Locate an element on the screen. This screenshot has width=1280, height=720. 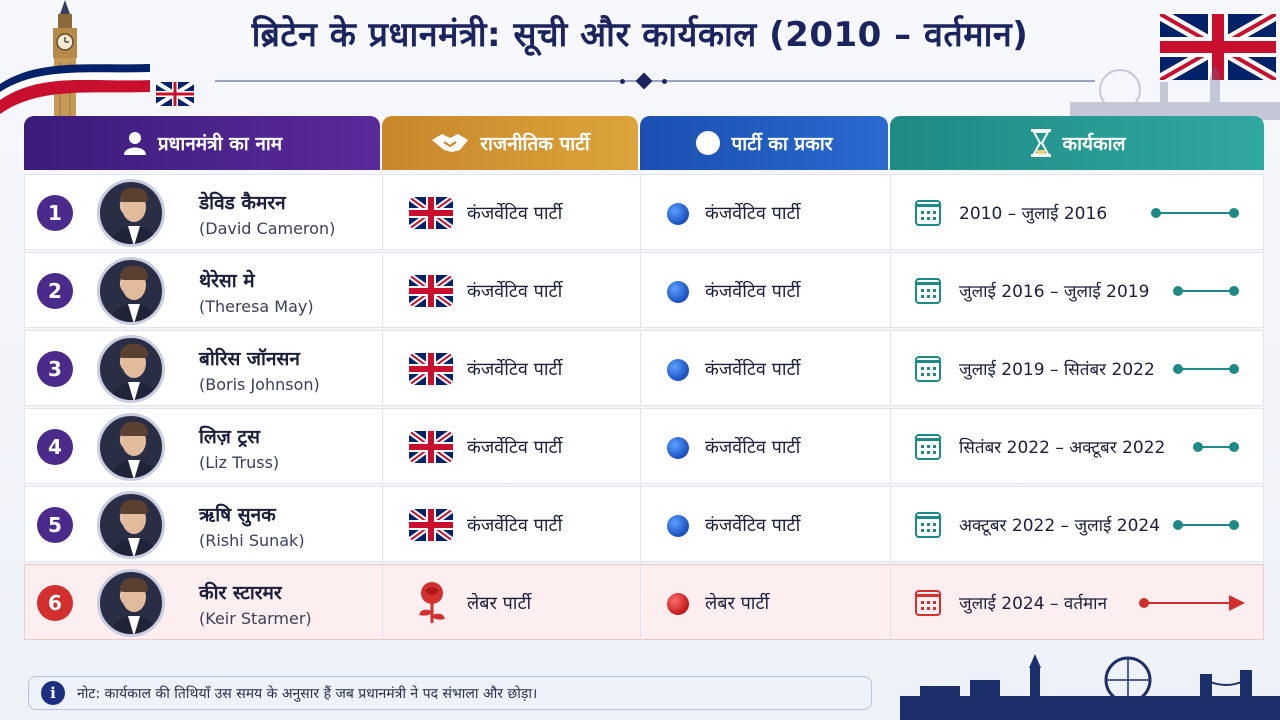
header-type: पार्टी का प्रकार is located at coordinates (764, 143).